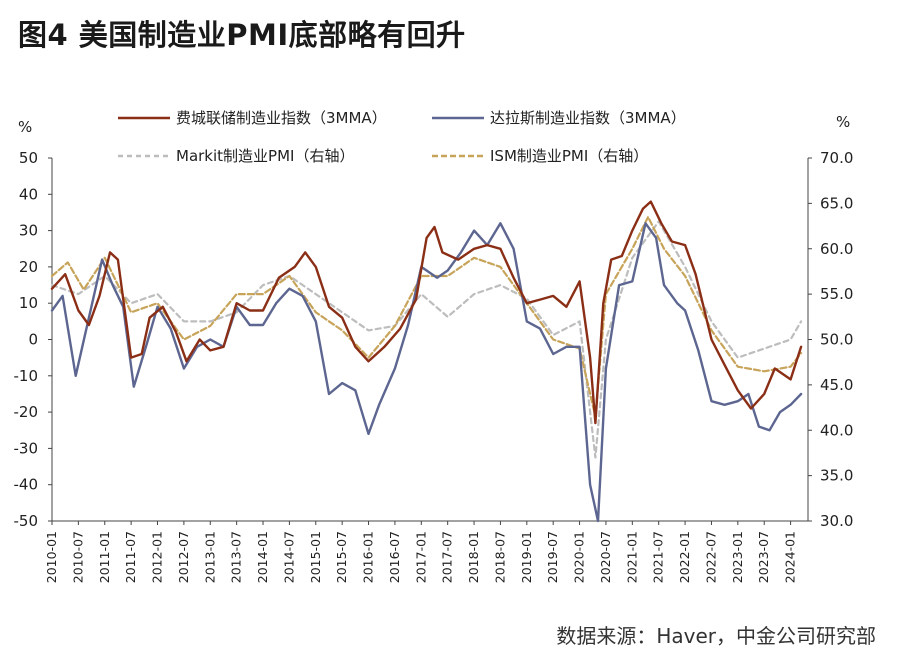 Image resolution: width=900 pixels, height=662 pixels. Describe the element at coordinates (552, 557) in the screenshot. I see `x-tick-label: 2019-07` at that location.